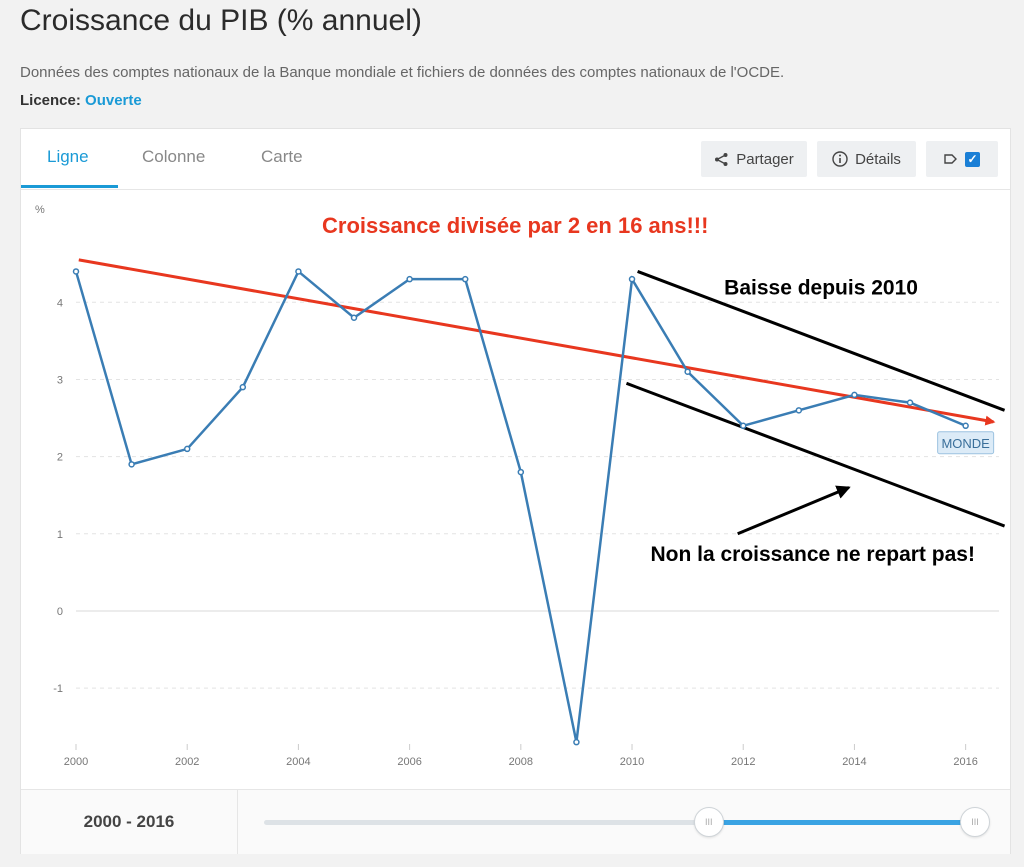 This screenshot has height=867, width=1024. I want to click on x-tick-label: 2002, so click(187, 762).